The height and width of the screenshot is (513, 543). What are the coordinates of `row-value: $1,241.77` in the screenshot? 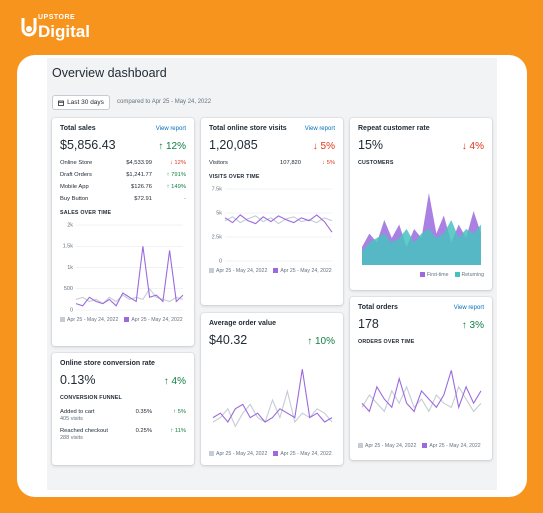 It's located at (139, 175).